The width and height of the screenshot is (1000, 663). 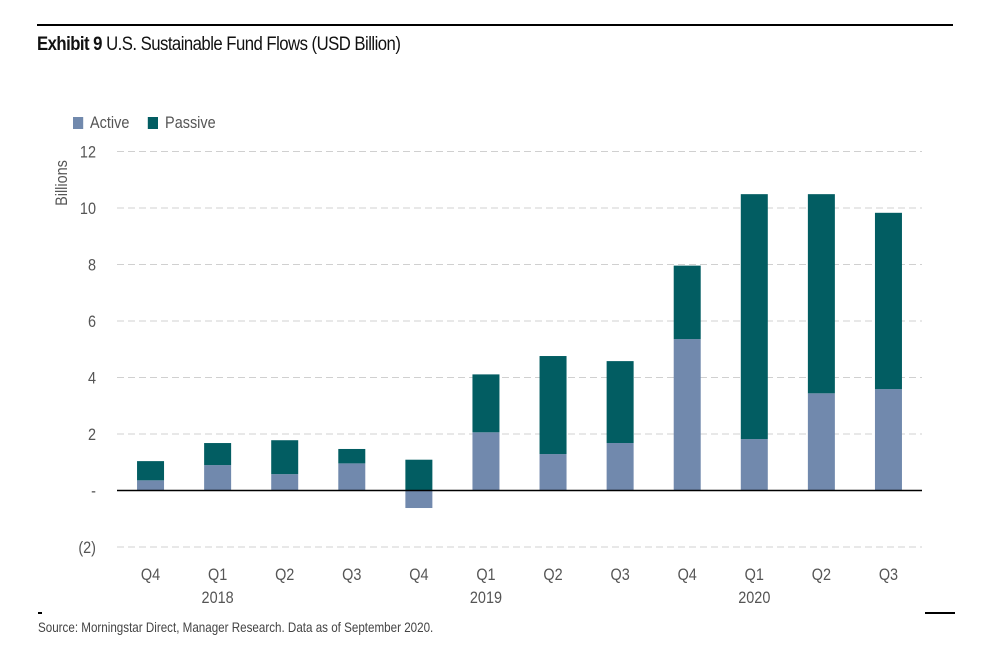 I want to click on y-tick-label: 6, so click(x=92, y=322).